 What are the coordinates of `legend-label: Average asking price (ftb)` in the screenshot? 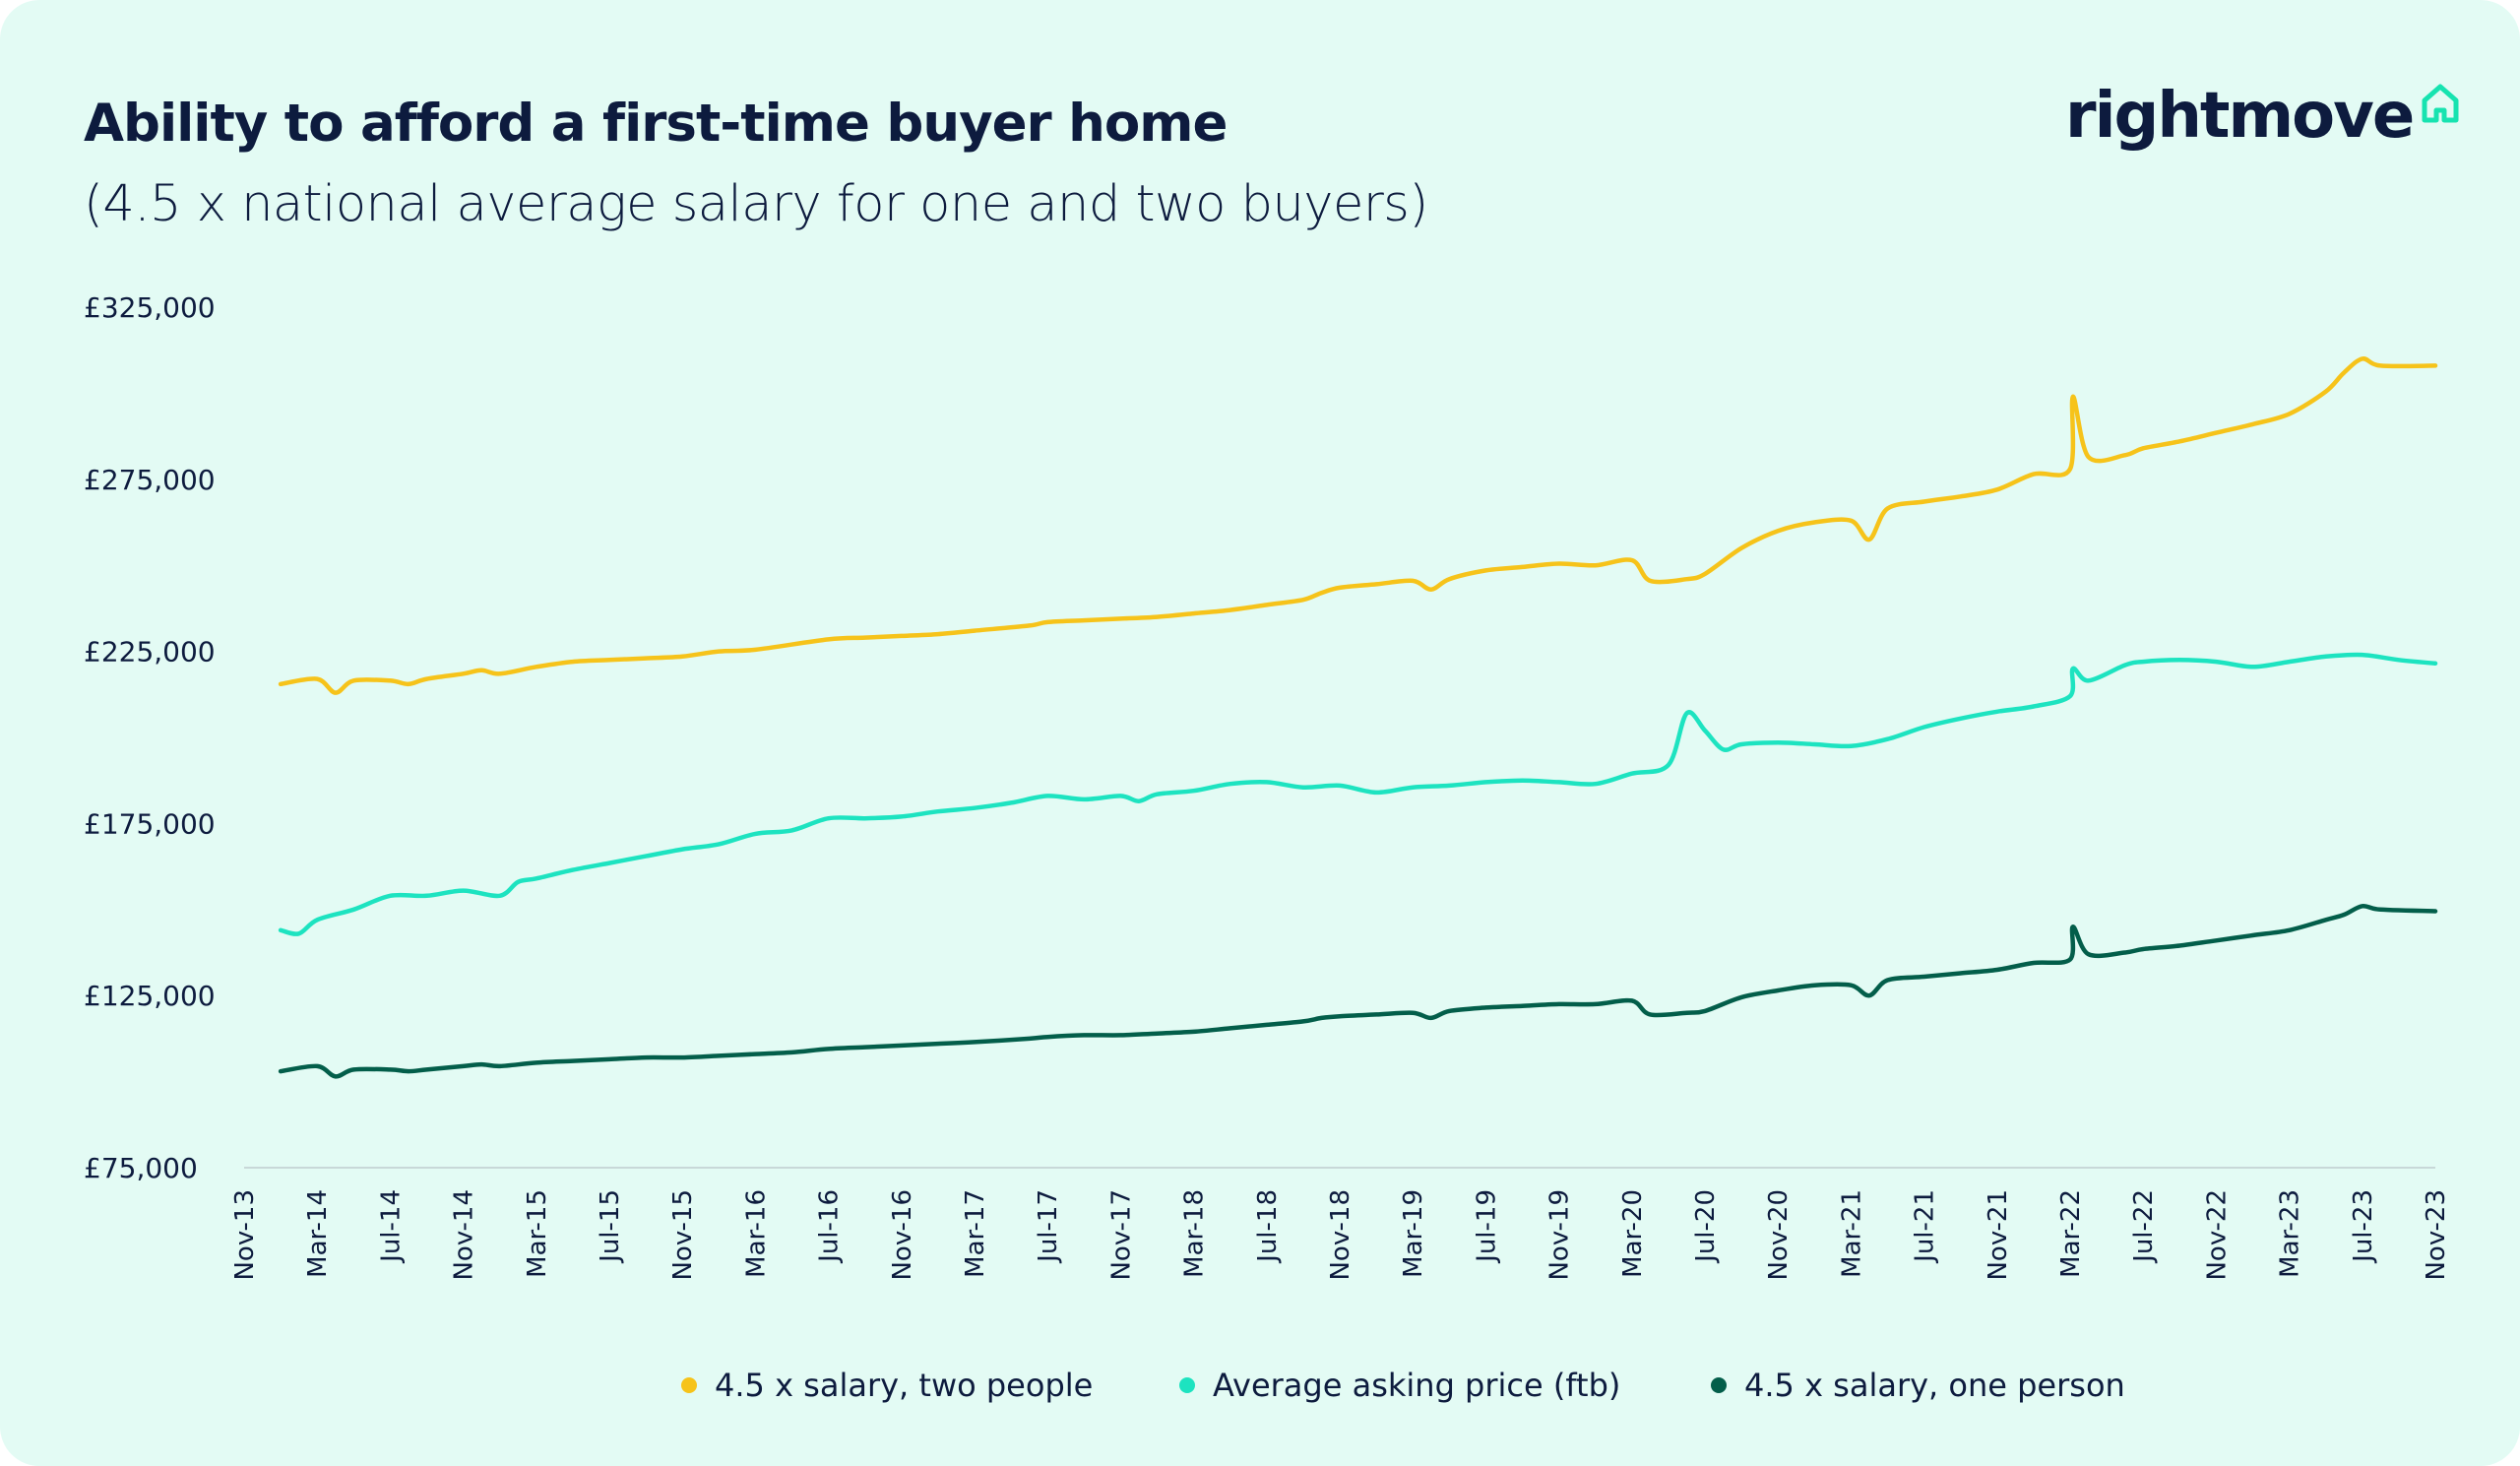 It's located at (1417, 1385).